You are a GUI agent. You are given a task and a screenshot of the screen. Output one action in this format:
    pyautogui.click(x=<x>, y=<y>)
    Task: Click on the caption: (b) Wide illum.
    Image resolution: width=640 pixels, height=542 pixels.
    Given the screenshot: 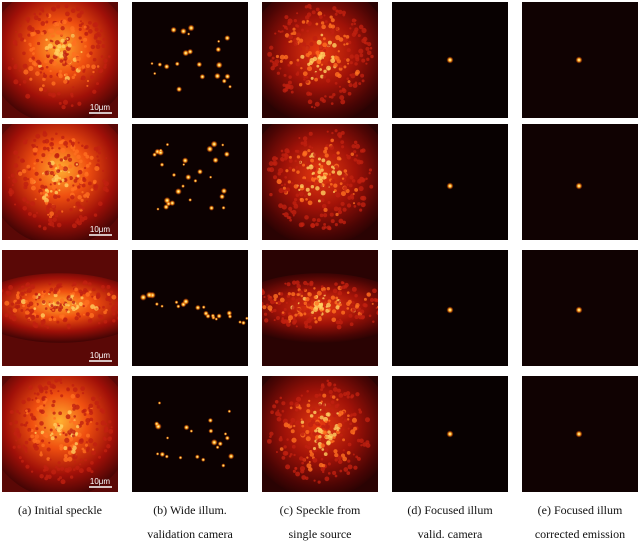 What is the action you would take?
    pyautogui.click(x=190, y=510)
    